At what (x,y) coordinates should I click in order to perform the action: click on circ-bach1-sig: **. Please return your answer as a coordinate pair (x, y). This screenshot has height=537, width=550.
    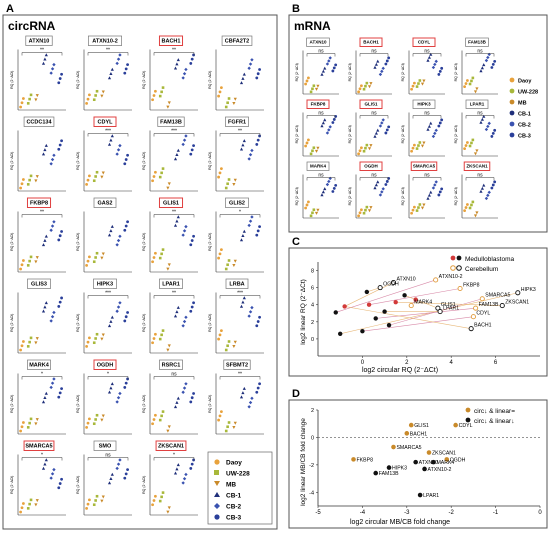
    Looking at the image, I should click on (174, 51).